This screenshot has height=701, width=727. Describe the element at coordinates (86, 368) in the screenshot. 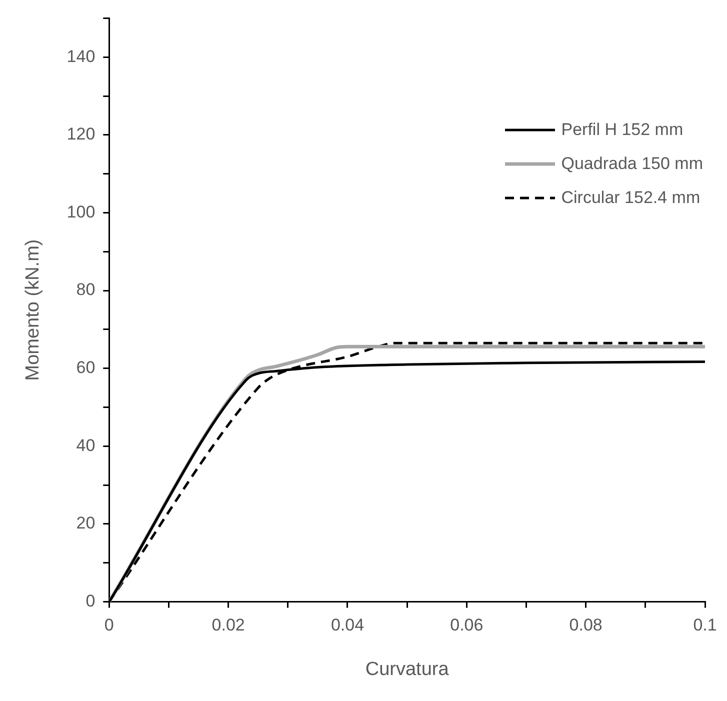

I see `y-tick-label: 60` at that location.